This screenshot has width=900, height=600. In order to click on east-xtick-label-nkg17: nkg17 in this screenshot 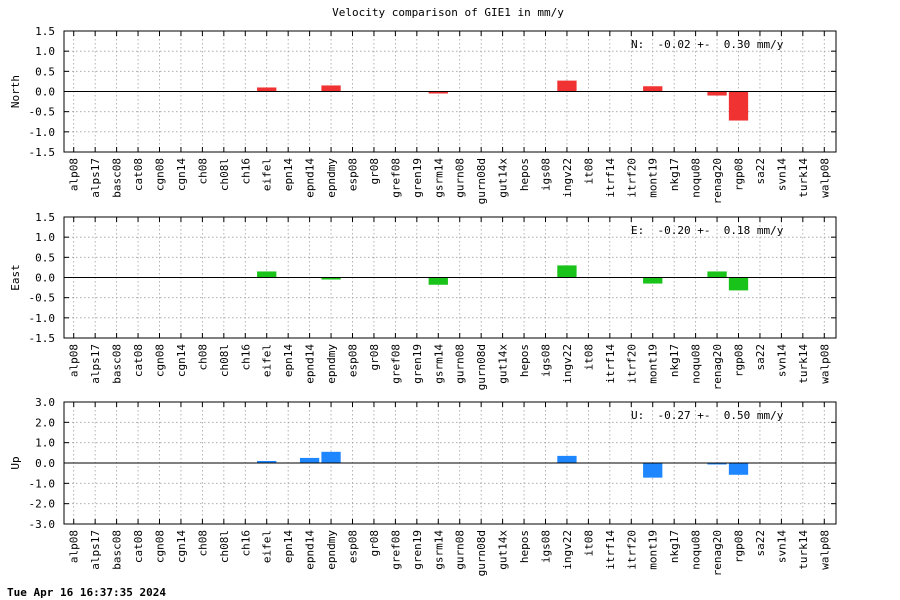, I will do `click(674, 360)`.